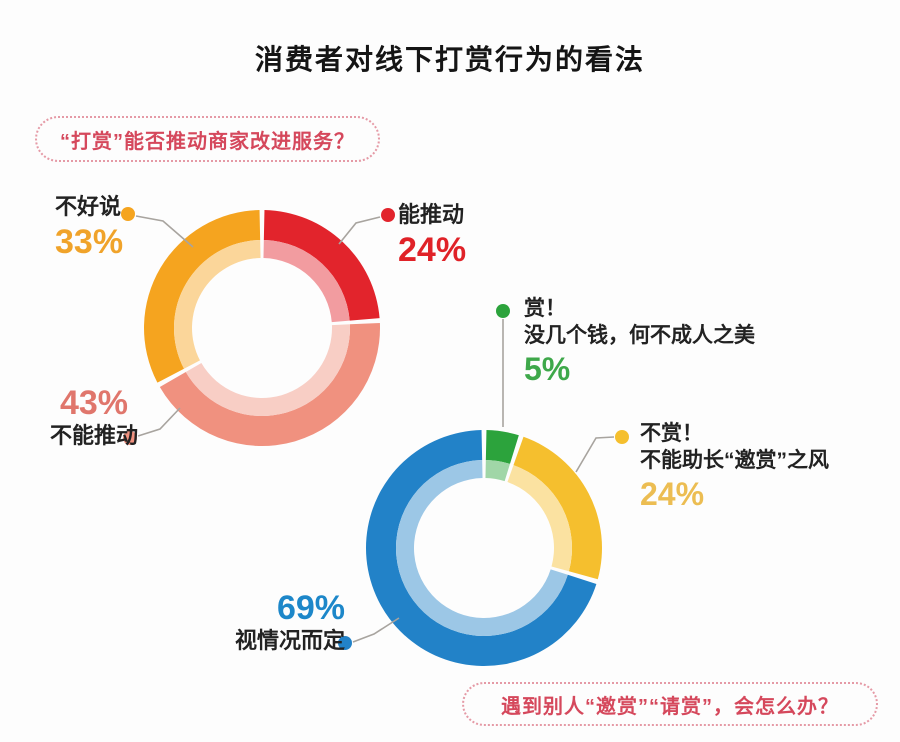 The height and width of the screenshot is (742, 900). I want to click on callout-cannot-promote-pct: 43%, so click(94, 403).